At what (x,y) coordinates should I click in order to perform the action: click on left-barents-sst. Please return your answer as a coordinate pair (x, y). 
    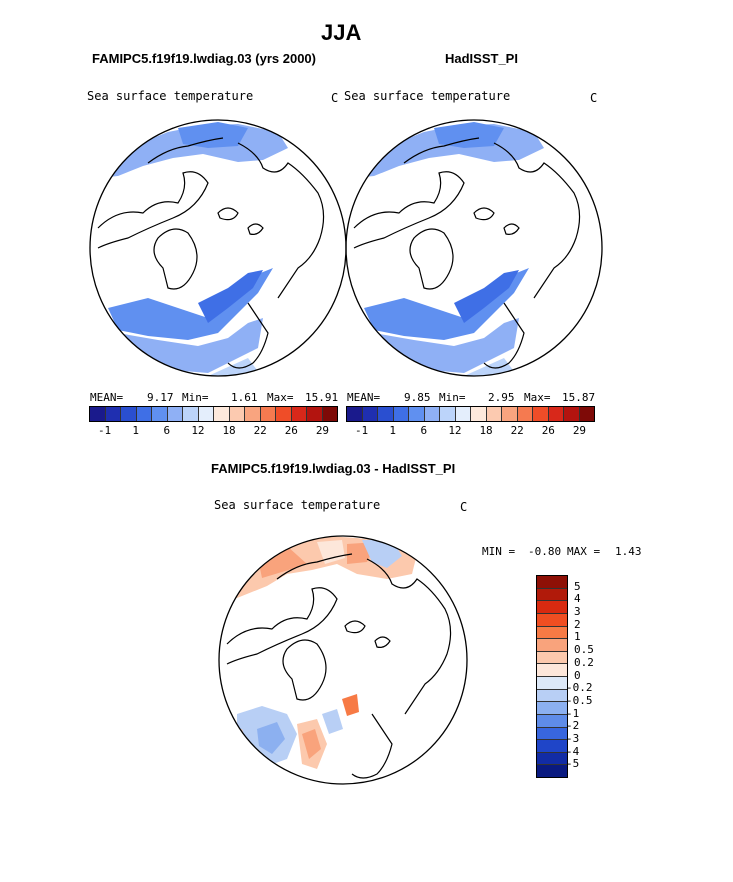
    Looking at the image, I should click on (230, 296).